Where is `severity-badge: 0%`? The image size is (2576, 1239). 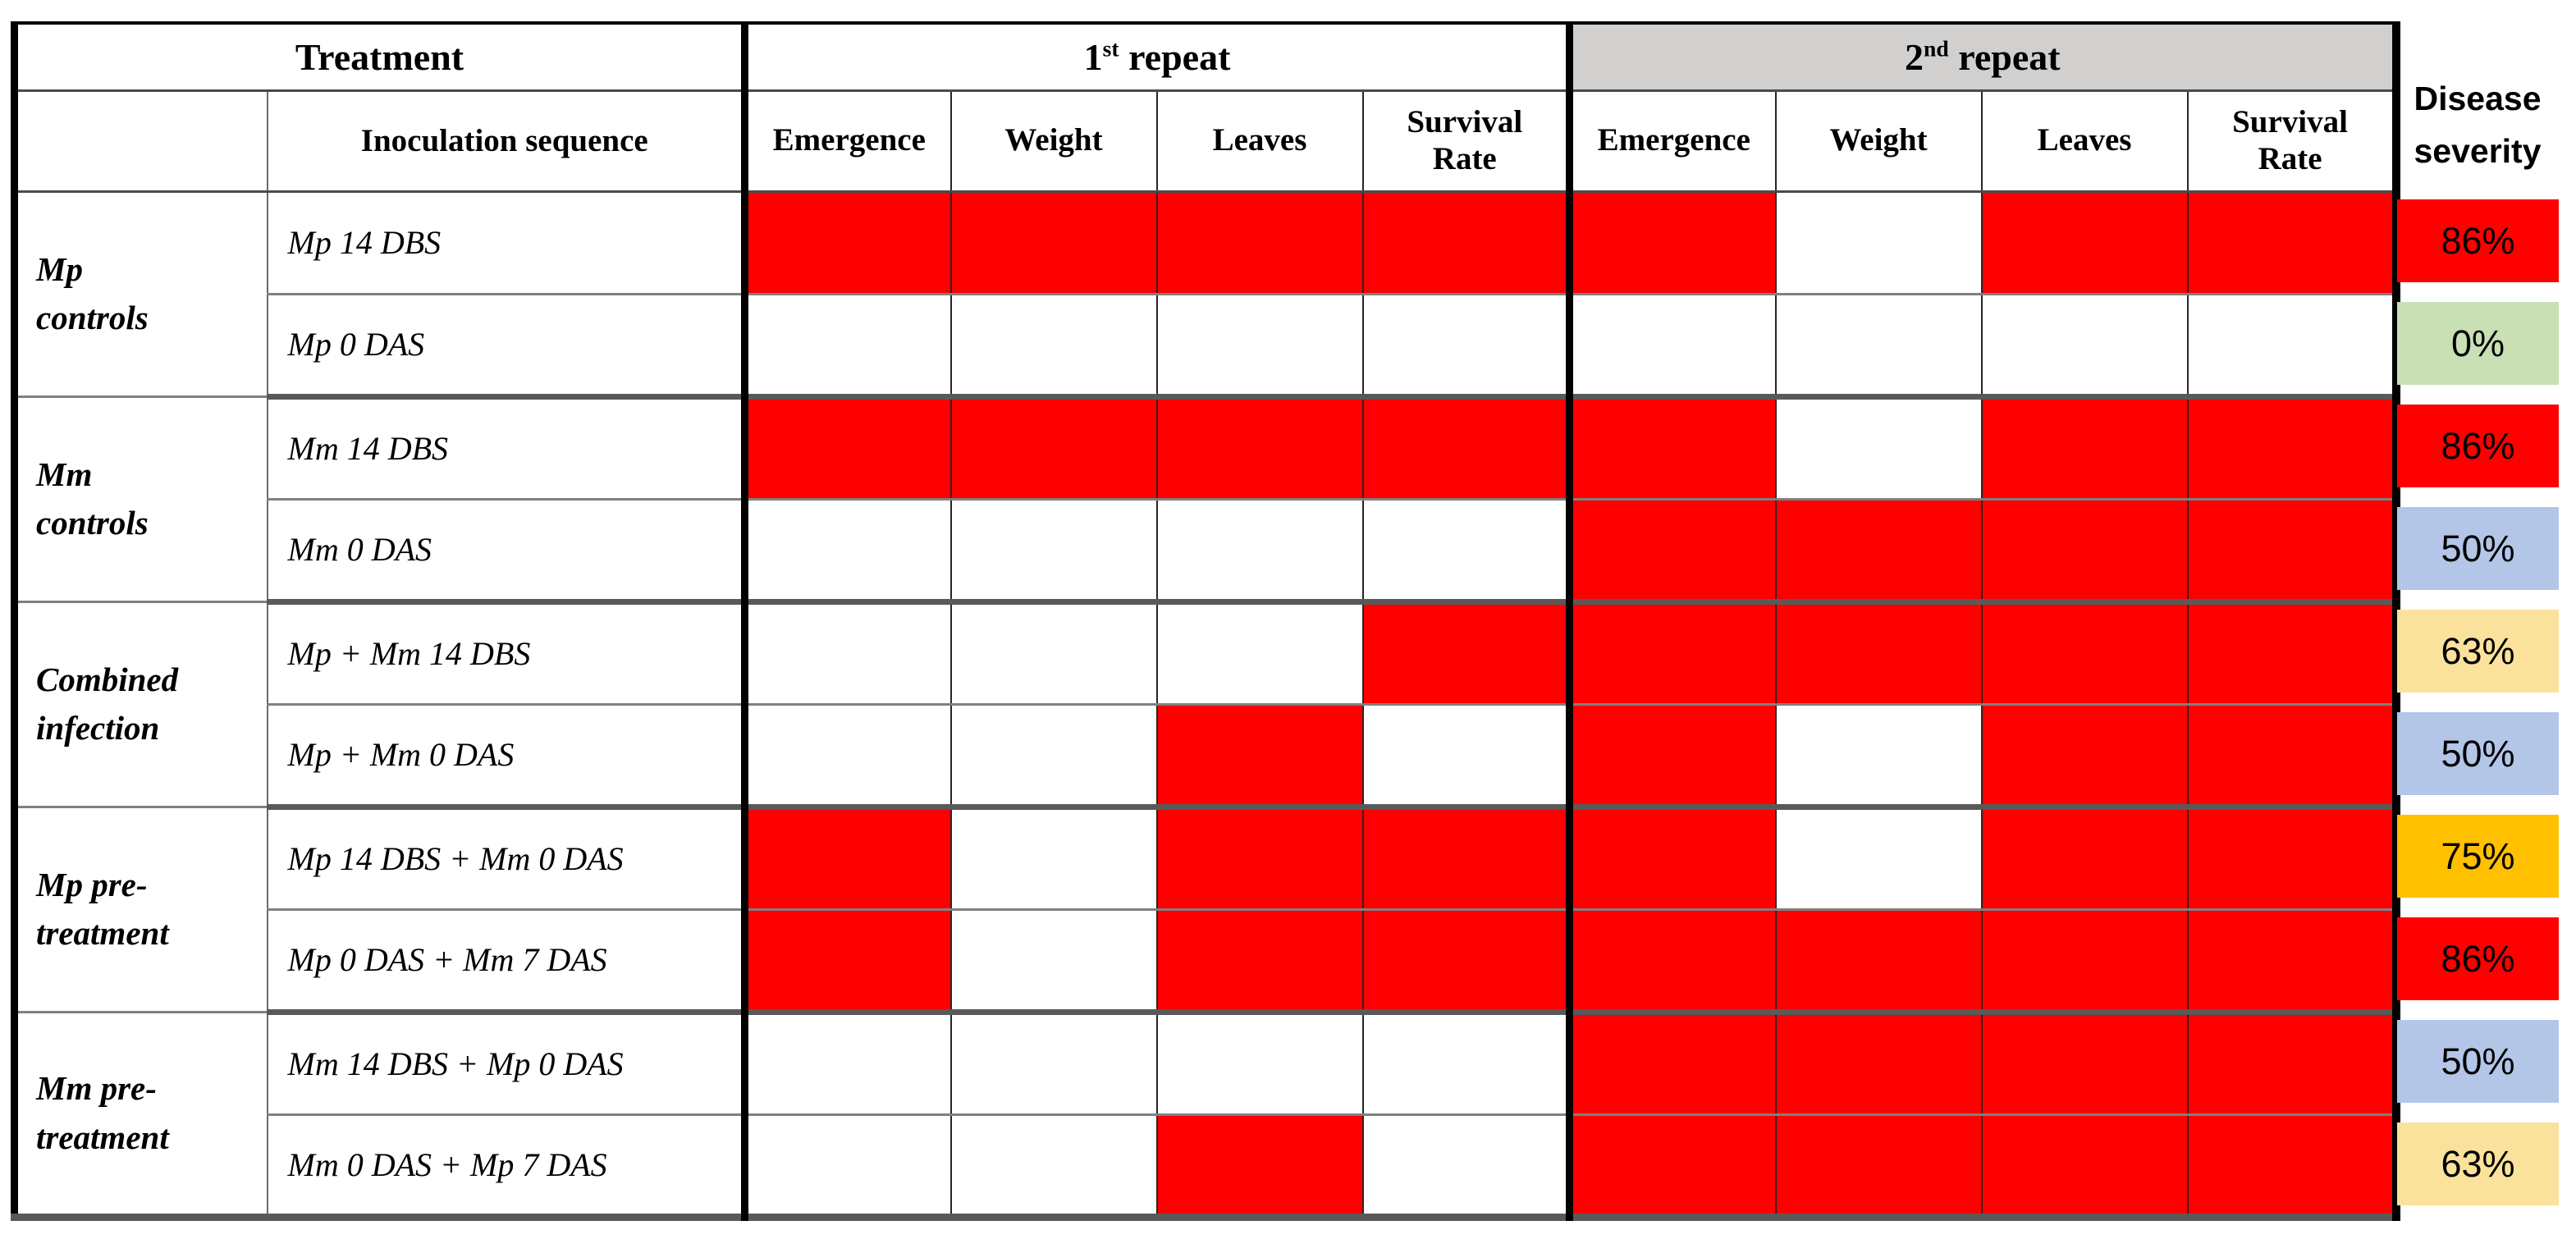
severity-badge: 0% is located at coordinates (2478, 343).